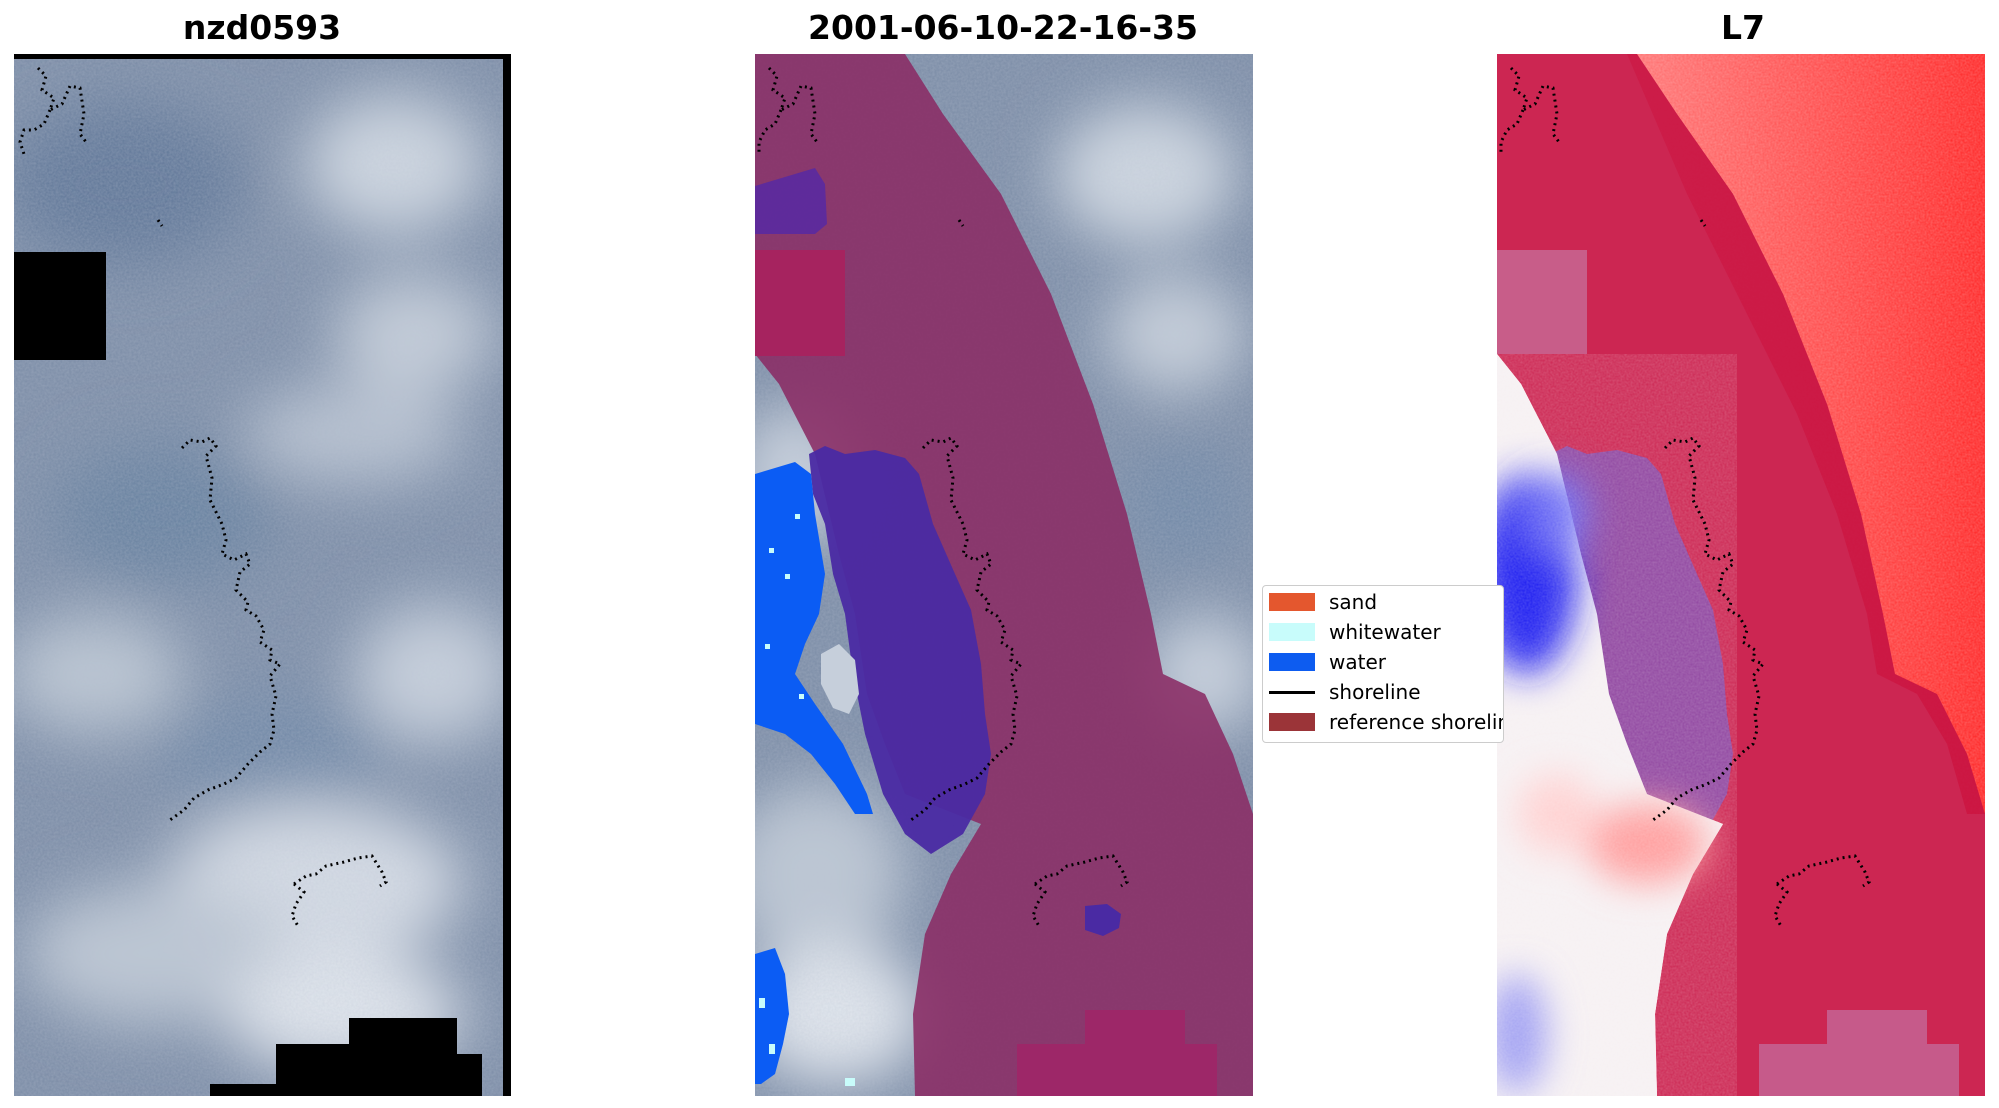 The image size is (1999, 1108). What do you see at coordinates (1292, 602) in the screenshot?
I see `legend-swatch-sand` at bounding box center [1292, 602].